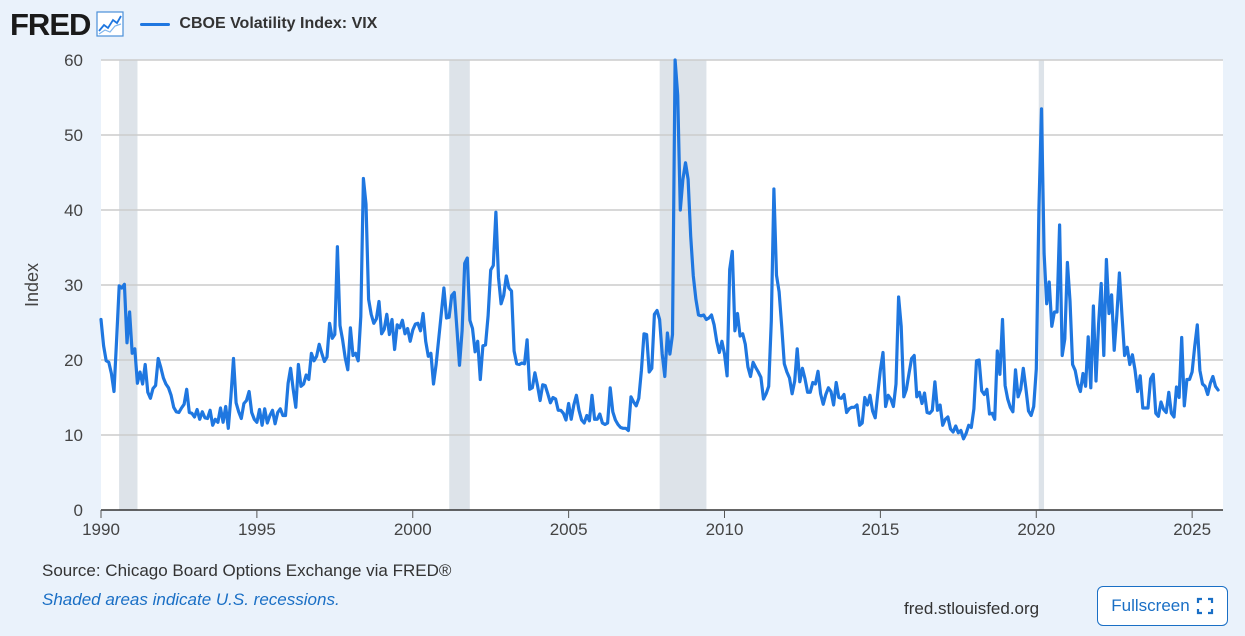 This screenshot has height=636, width=1245. I want to click on x-tick-label: 2010, so click(725, 529).